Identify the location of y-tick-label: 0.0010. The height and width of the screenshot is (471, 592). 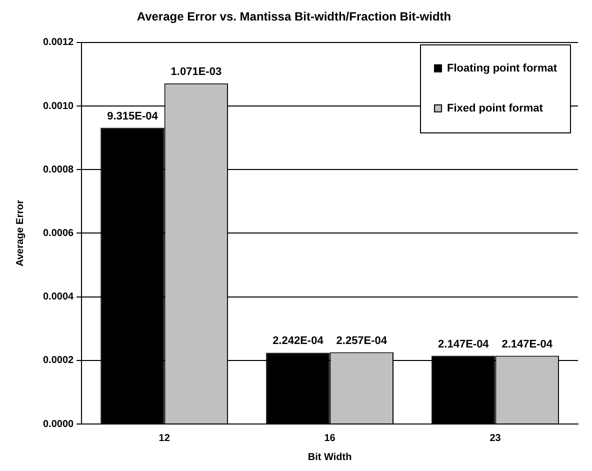
(58, 106).